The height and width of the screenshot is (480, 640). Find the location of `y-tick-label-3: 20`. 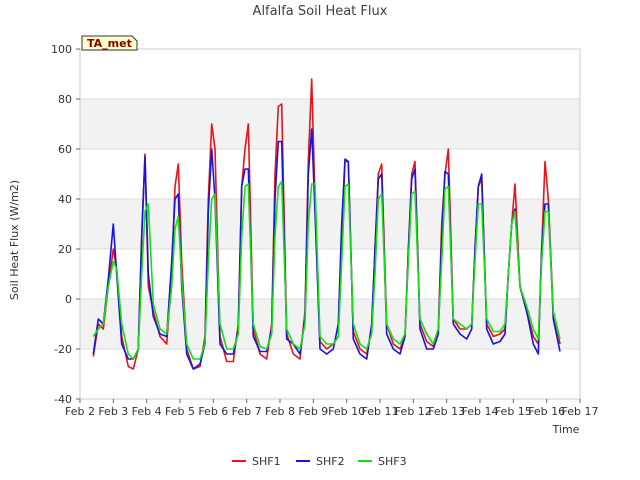

y-tick-label-3: 20 is located at coordinates (65, 249).